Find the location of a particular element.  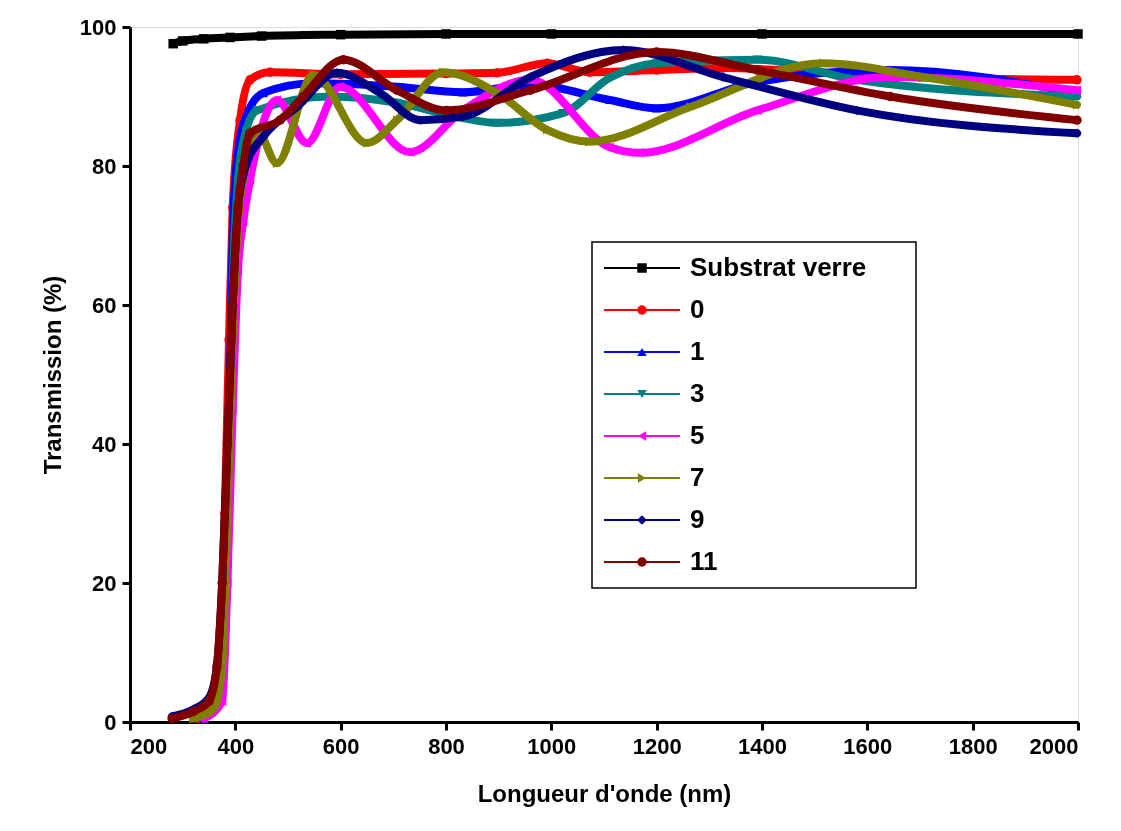

legend-label: 1 is located at coordinates (697, 351).